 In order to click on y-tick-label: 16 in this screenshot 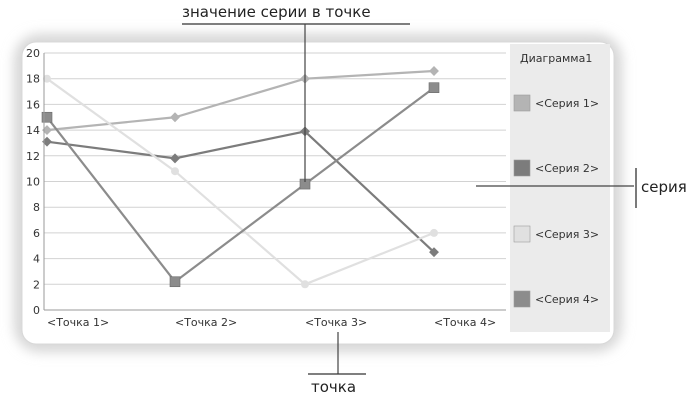, I will do `click(33, 104)`.